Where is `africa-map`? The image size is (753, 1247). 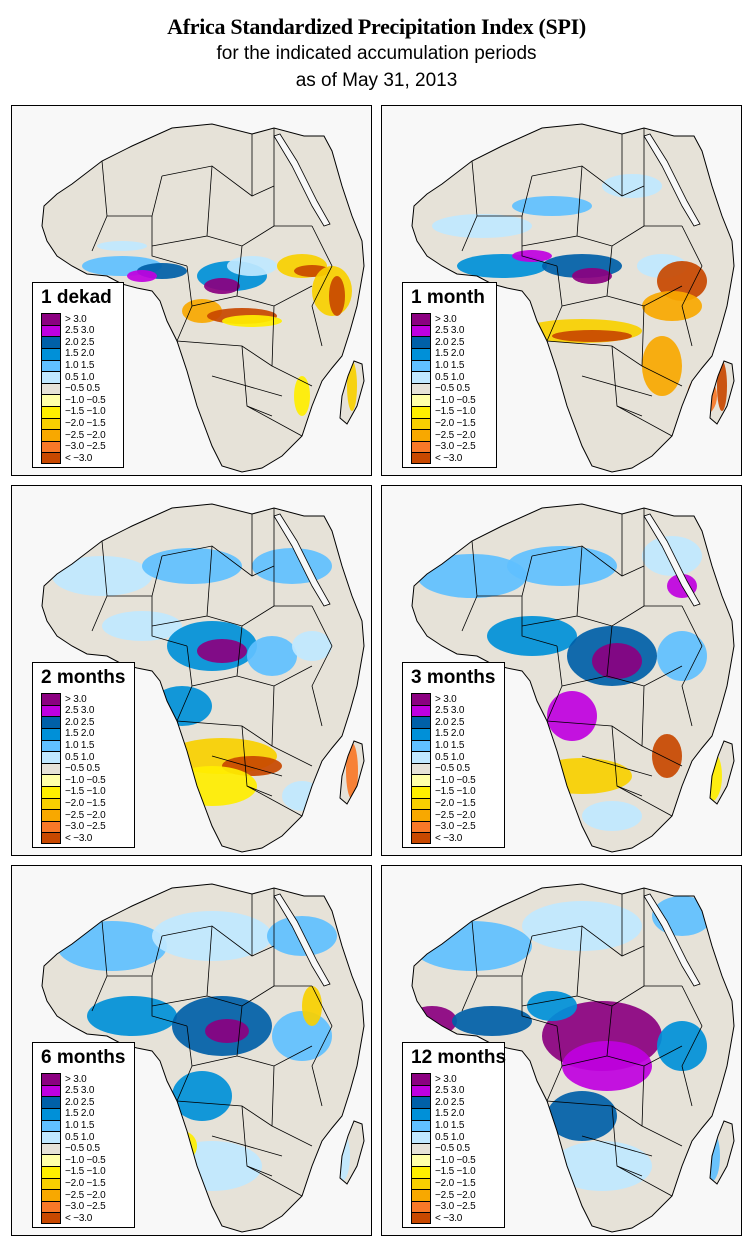 africa-map is located at coordinates (203, 1058).